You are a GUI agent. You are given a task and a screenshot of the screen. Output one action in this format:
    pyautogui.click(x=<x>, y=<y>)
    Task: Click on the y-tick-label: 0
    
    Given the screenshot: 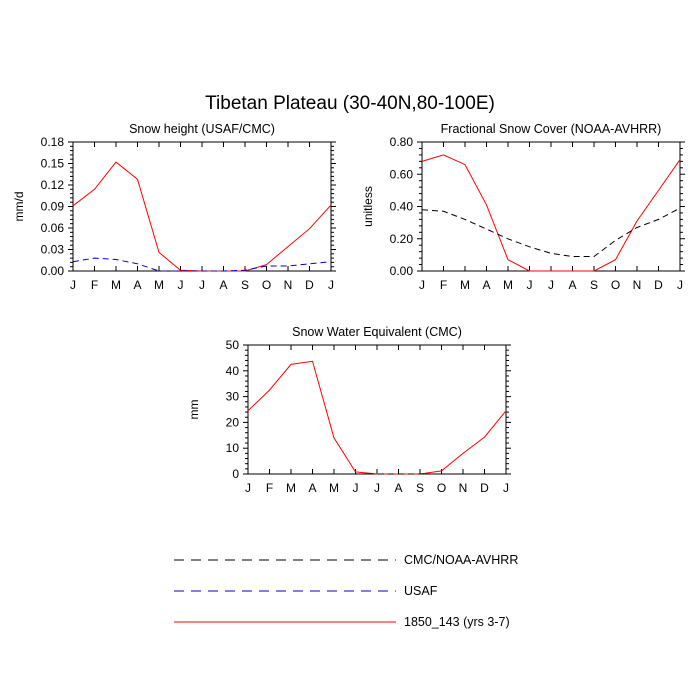 What is the action you would take?
    pyautogui.click(x=235, y=474)
    